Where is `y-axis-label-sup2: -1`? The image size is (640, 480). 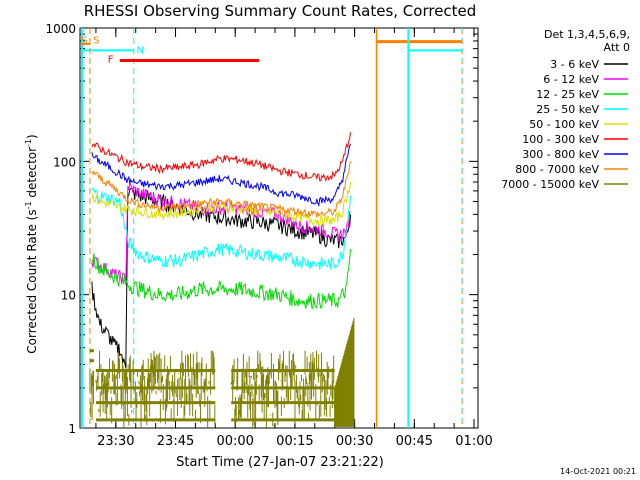
y-axis-label-sup2: -1 is located at coordinates (28, 143).